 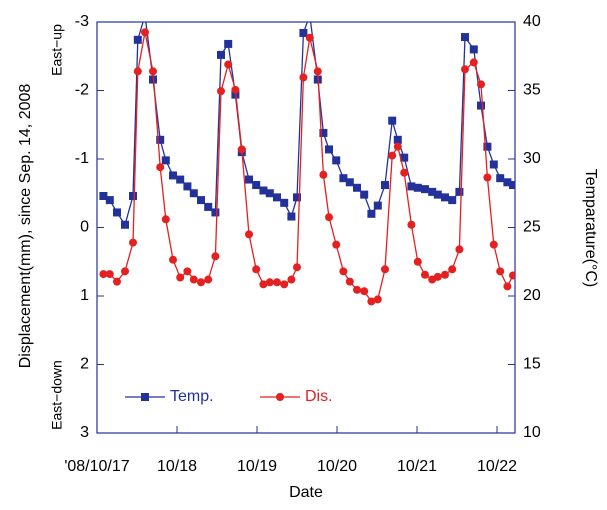 I want to click on legend-label: Temp., so click(x=192, y=396).